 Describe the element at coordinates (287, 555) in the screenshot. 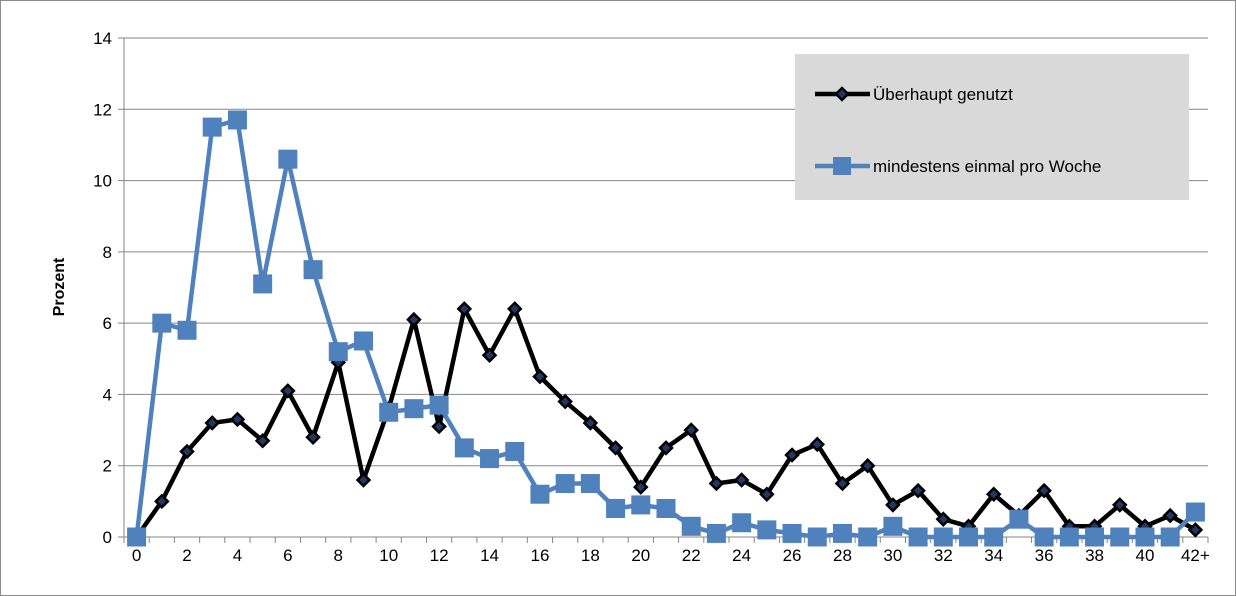

I see `x-tick-label: 6` at that location.